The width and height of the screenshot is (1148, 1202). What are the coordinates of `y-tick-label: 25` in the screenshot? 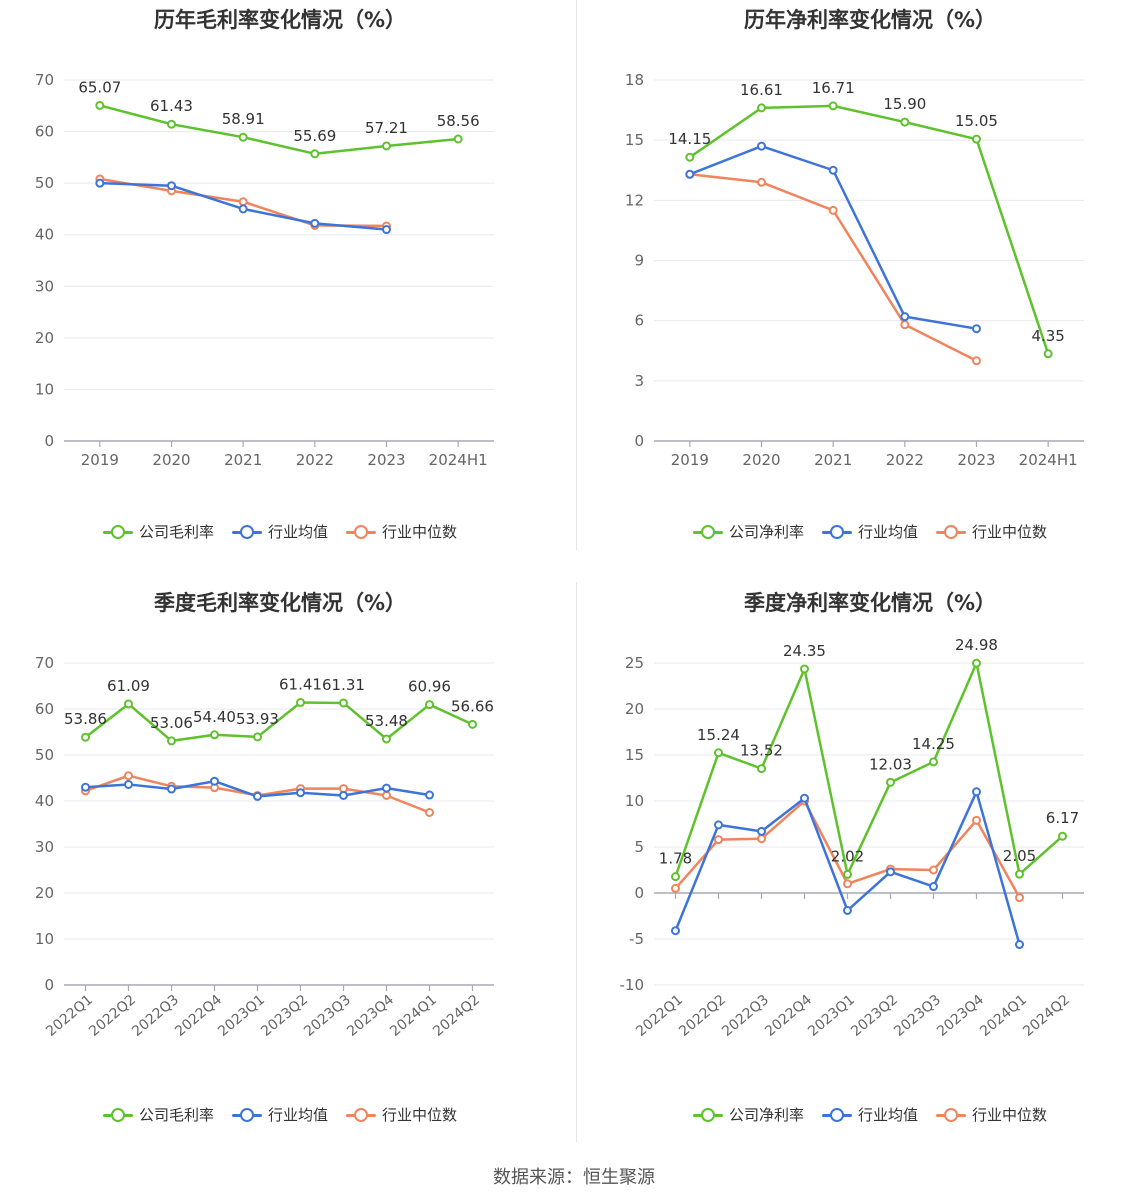 It's located at (634, 663).